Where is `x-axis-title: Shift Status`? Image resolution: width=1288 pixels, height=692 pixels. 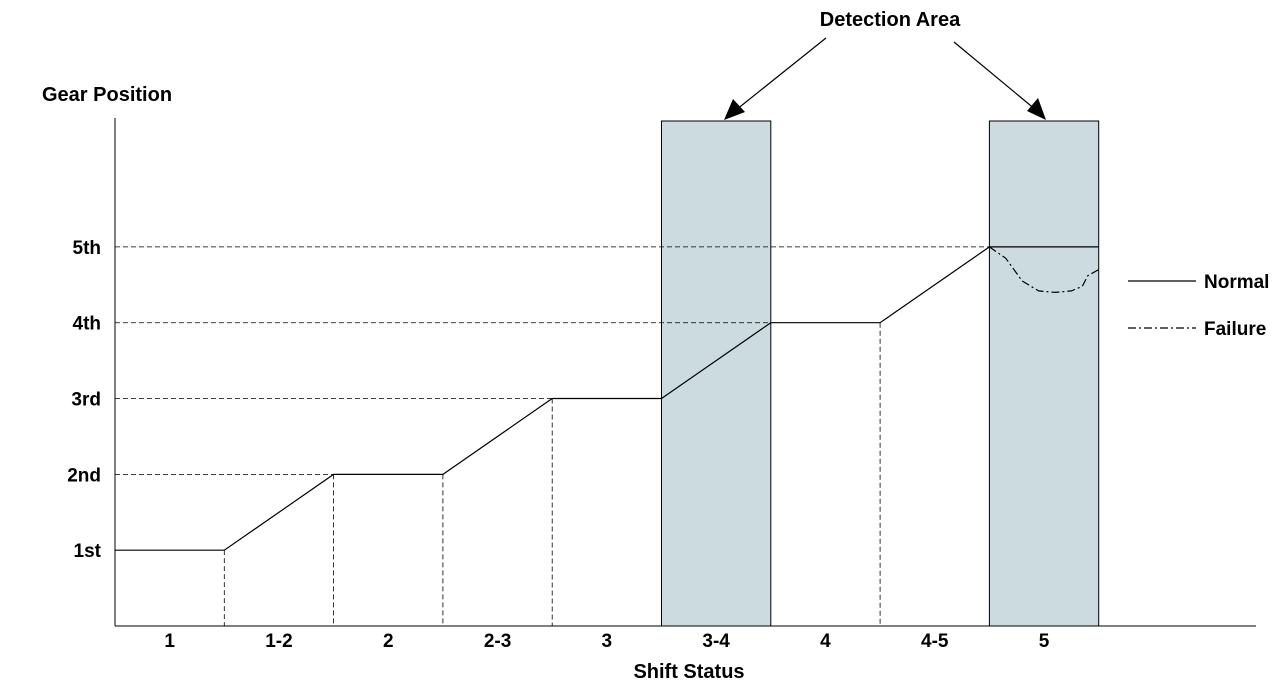 x-axis-title: Shift Status is located at coordinates (688, 672).